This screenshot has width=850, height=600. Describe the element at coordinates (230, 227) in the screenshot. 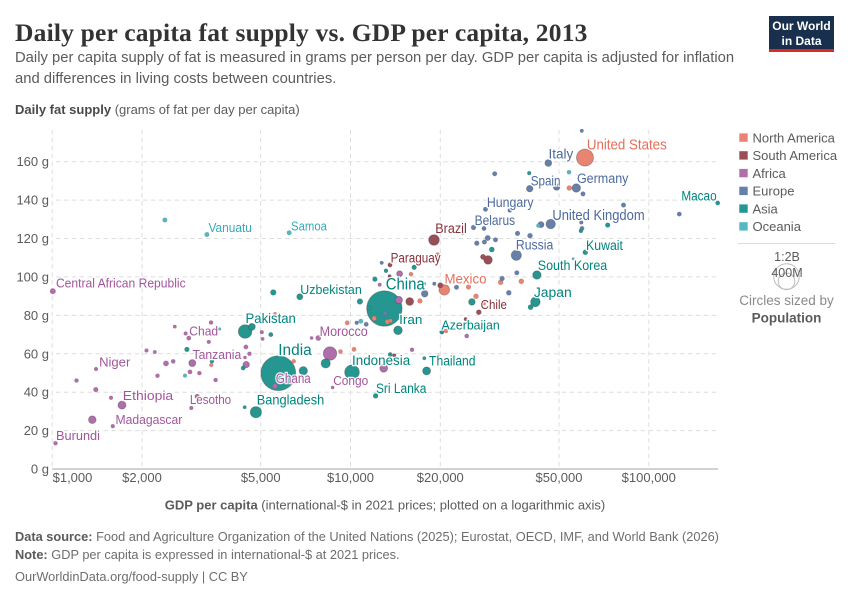

I see `svg-text: Vanuatu` at that location.